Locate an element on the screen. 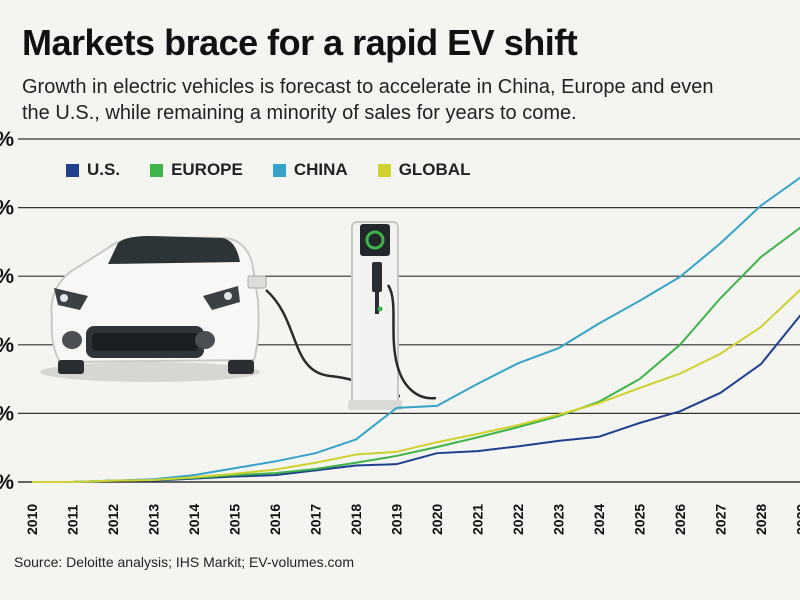 Image resolution: width=800 pixels, height=600 pixels. x-tick-label: 2024 is located at coordinates (599, 519).